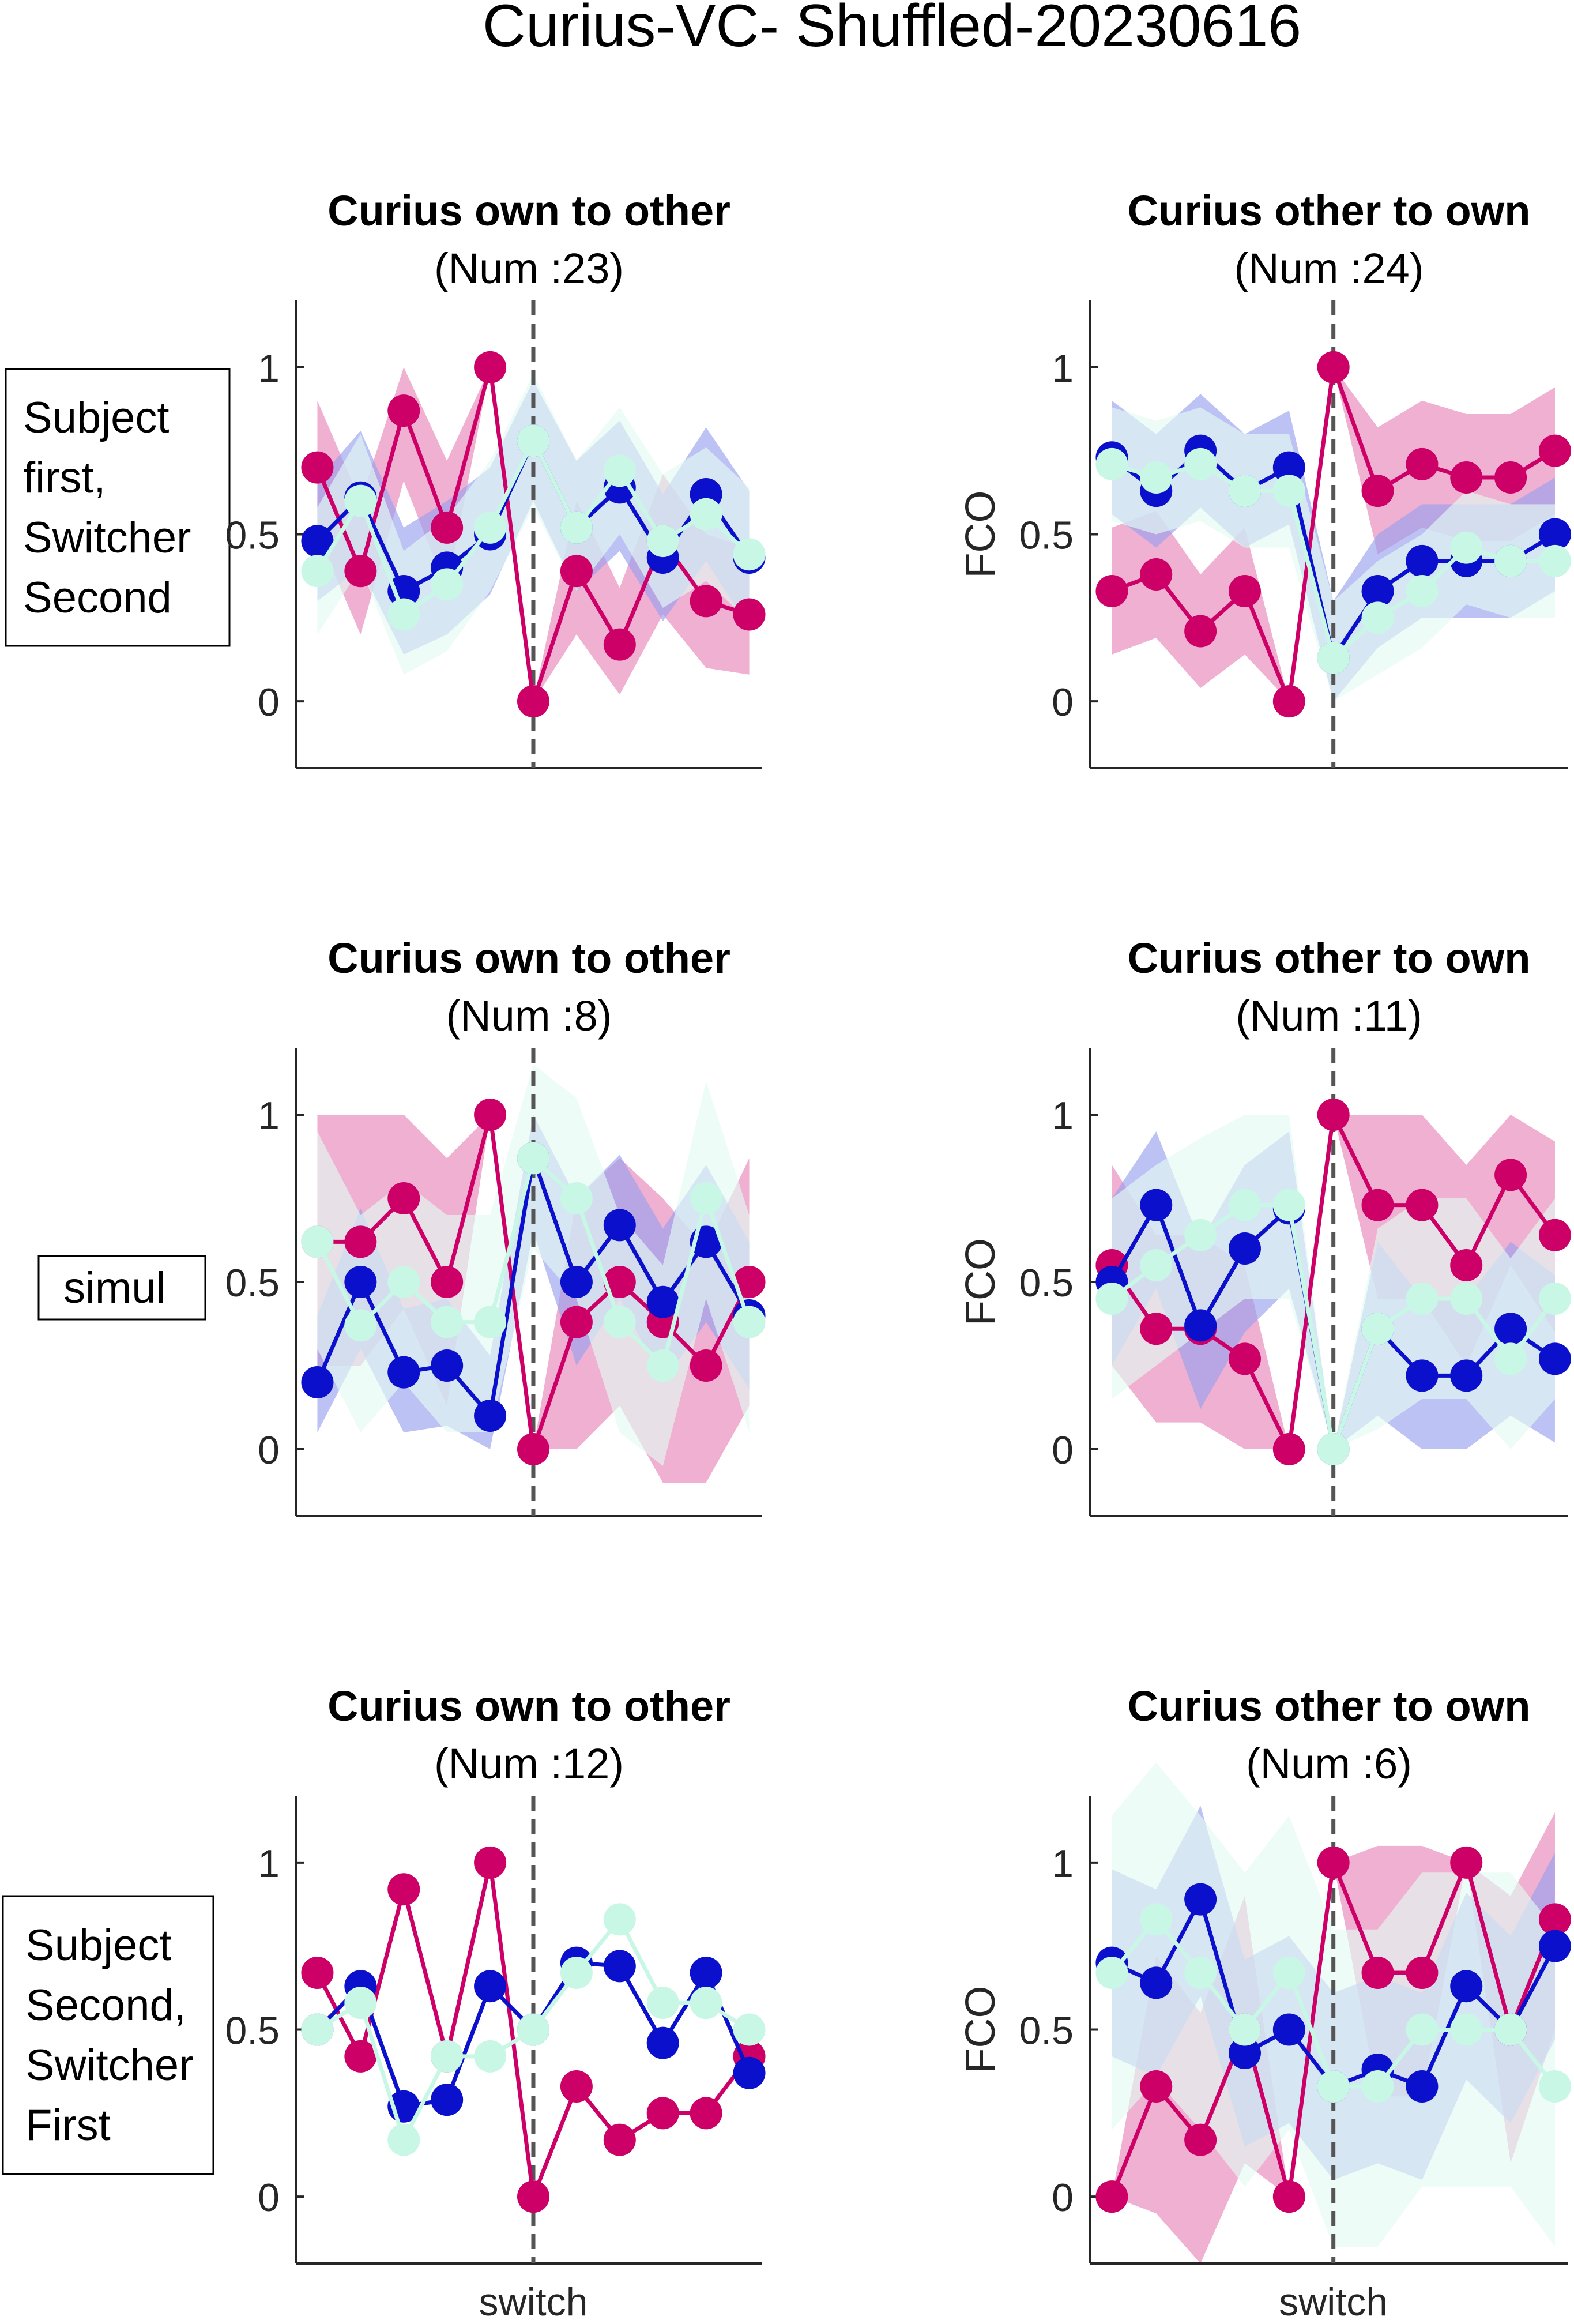 This screenshot has width=1574, height=2324. Describe the element at coordinates (121, 1288) in the screenshot. I see `row-label-box` at that location.